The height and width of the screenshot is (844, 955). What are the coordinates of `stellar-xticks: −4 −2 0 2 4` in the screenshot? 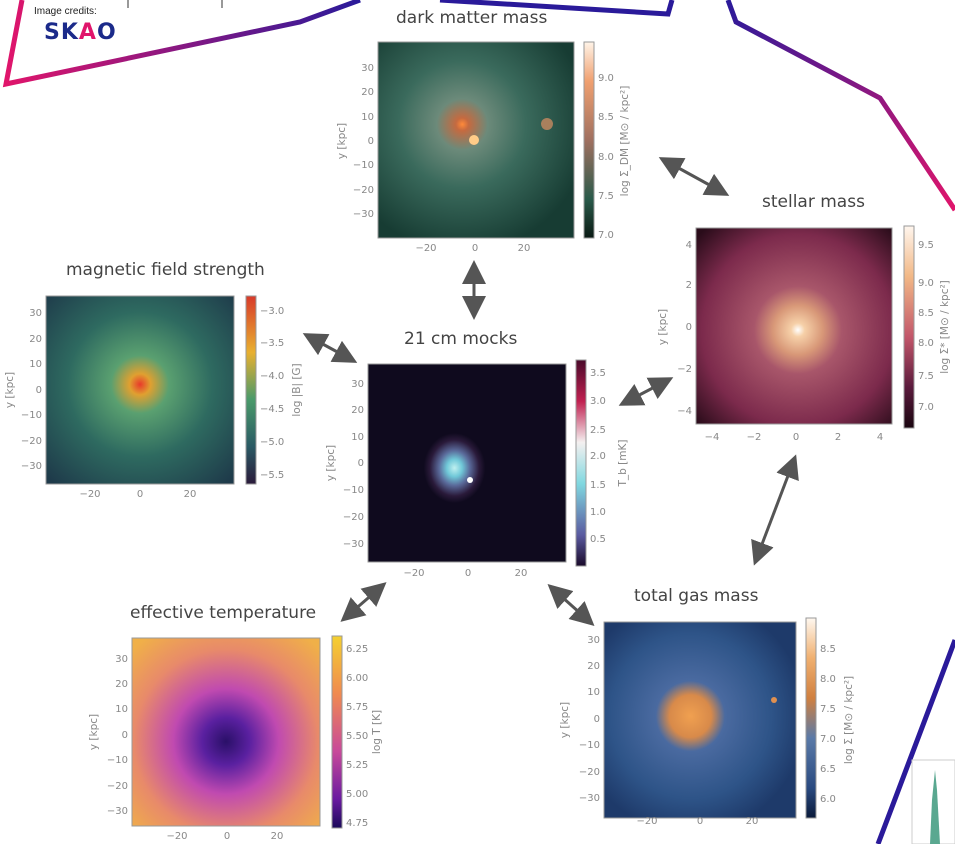 It's located at (794, 437).